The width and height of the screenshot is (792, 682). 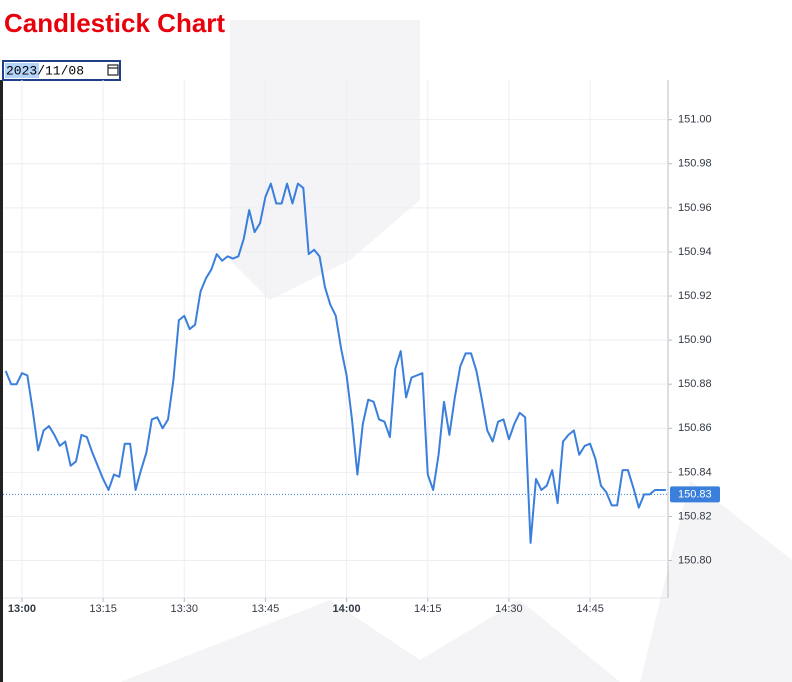 What do you see at coordinates (695, 164) in the screenshot?
I see `y-tick-label: 150.98` at bounding box center [695, 164].